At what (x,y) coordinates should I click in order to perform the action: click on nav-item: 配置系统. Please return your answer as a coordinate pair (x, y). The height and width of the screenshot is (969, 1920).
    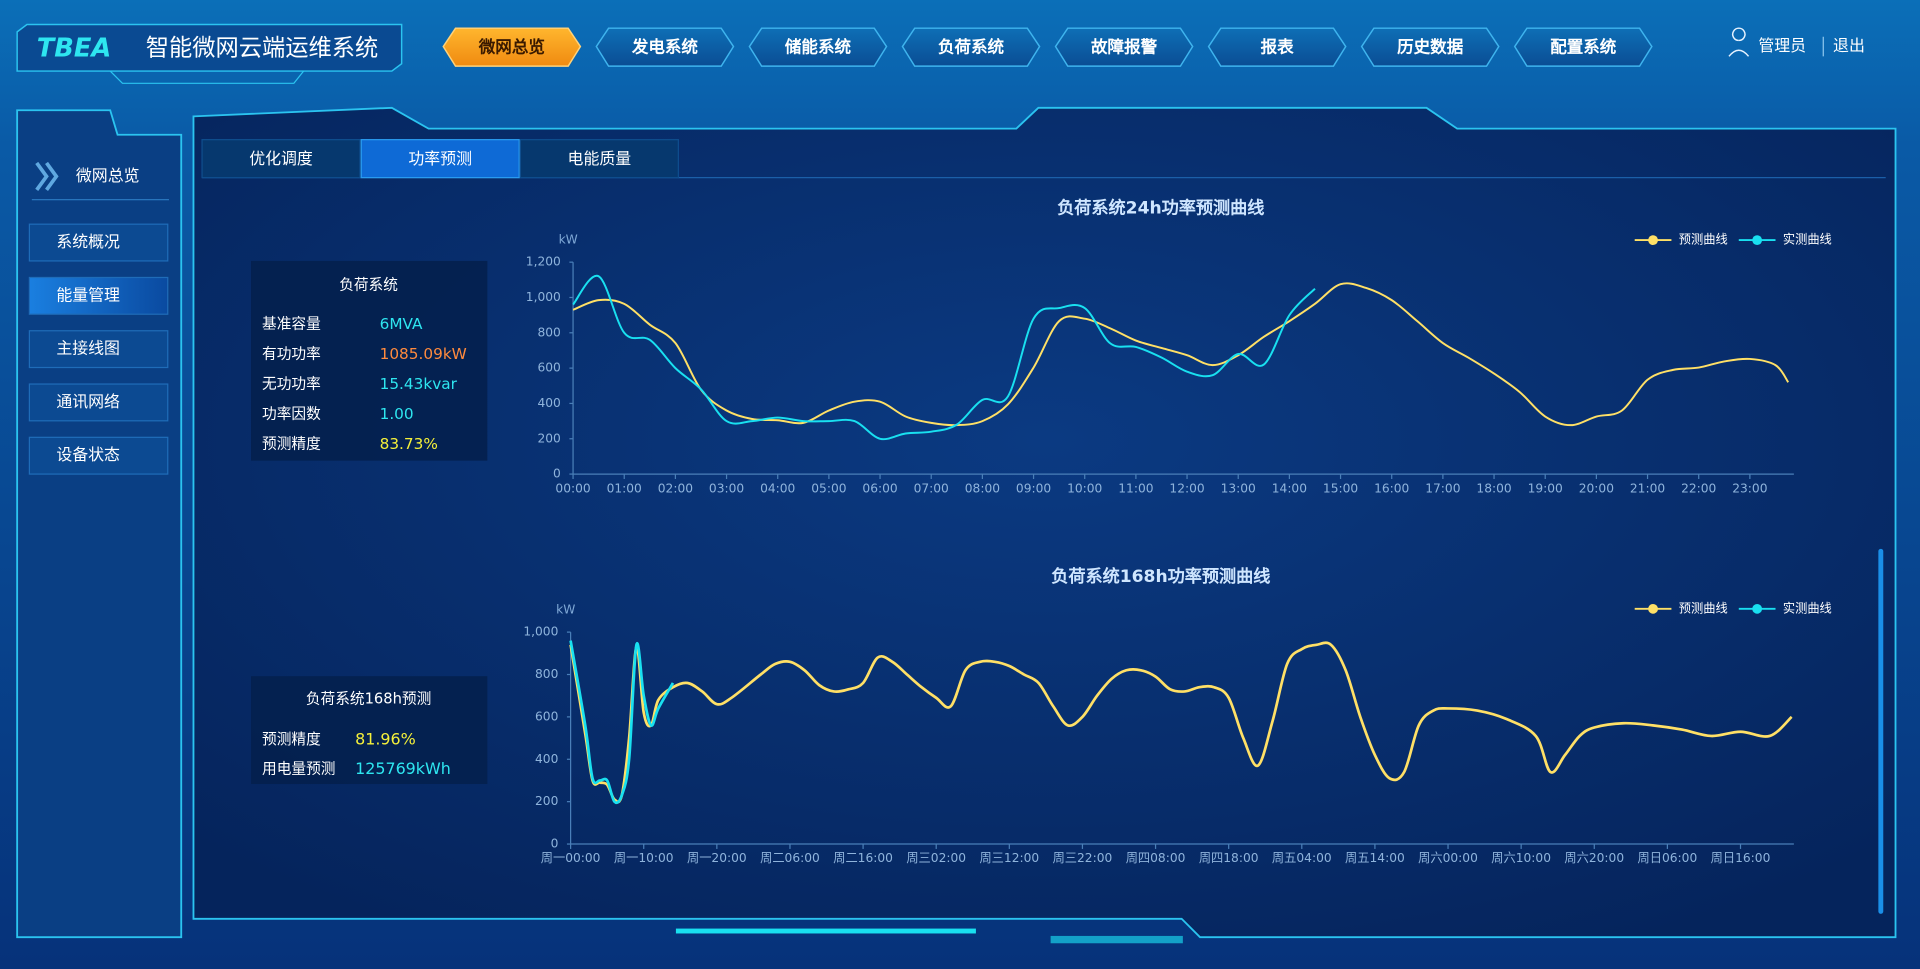
    Looking at the image, I should click on (1583, 47).